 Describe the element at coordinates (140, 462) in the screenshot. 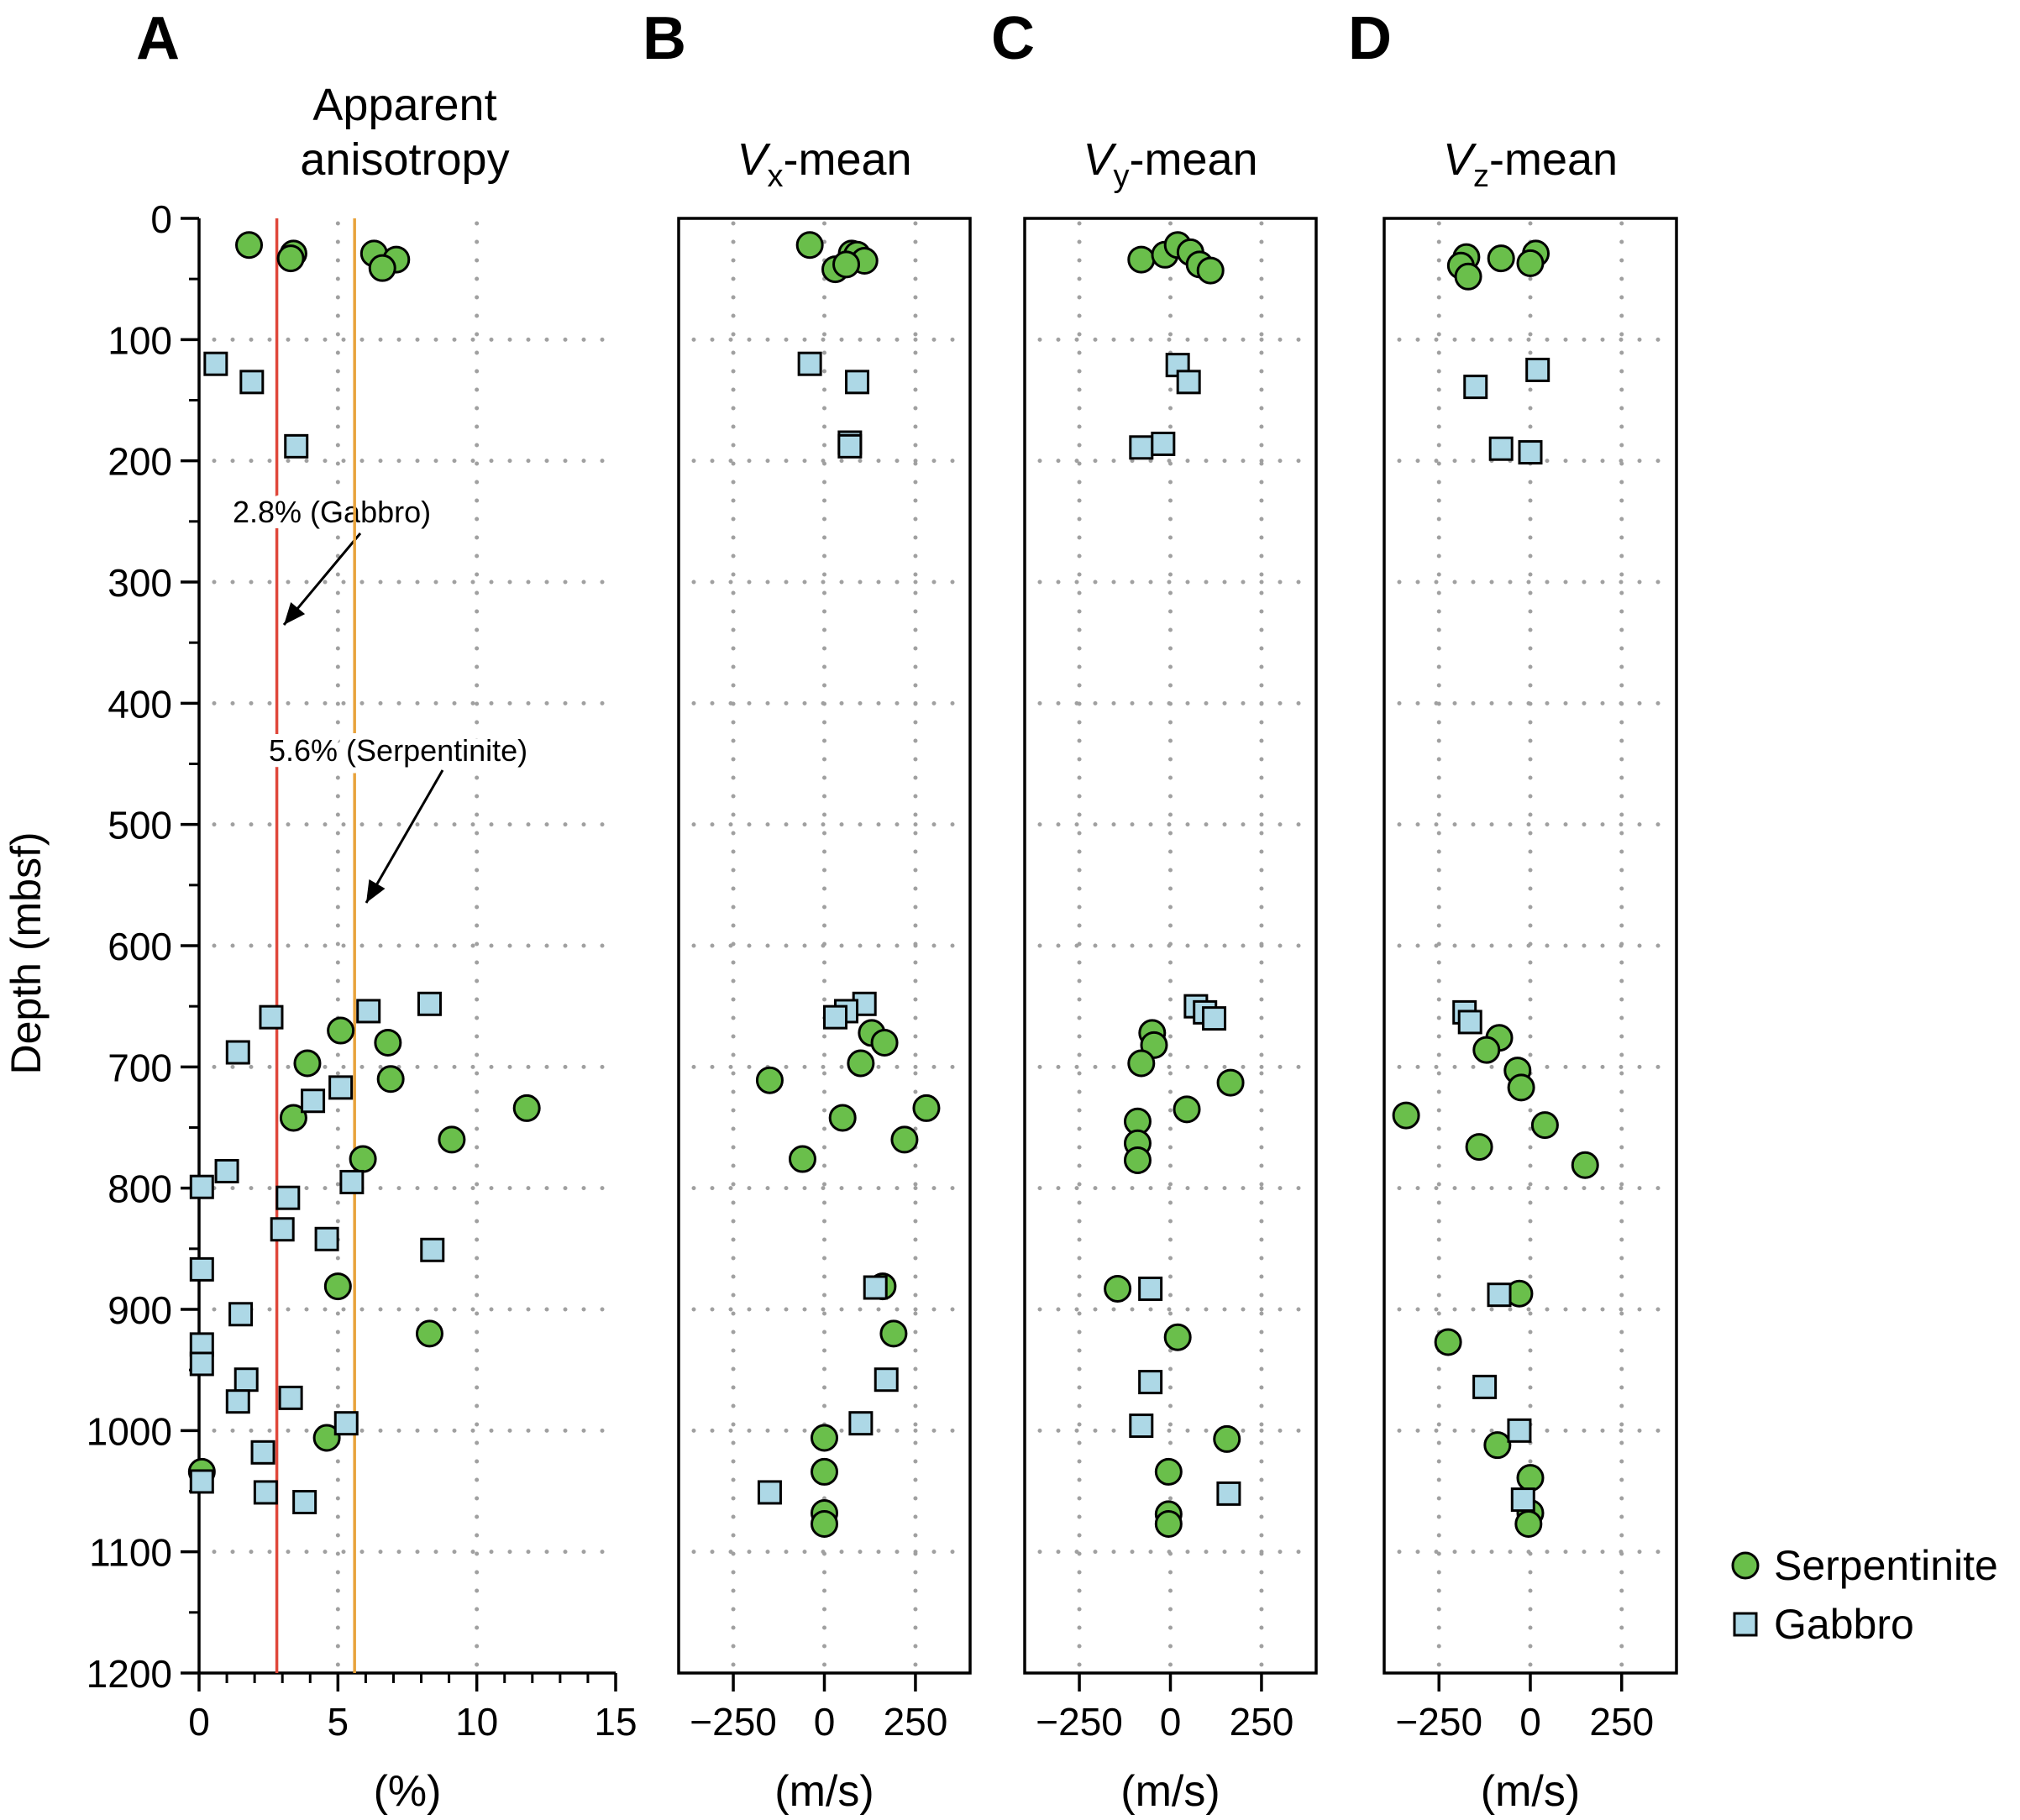

I see `y-tick-label: 200` at that location.